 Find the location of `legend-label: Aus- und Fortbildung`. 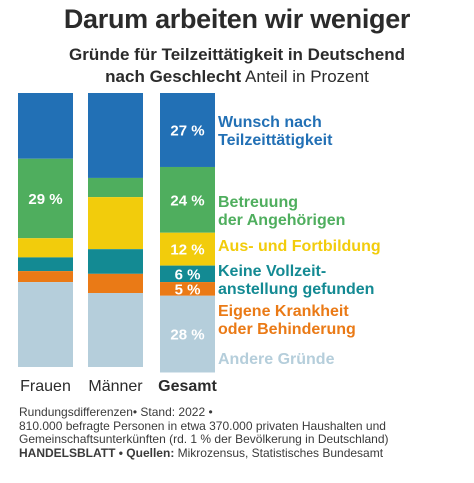

legend-label: Aus- und Fortbildung is located at coordinates (299, 246).